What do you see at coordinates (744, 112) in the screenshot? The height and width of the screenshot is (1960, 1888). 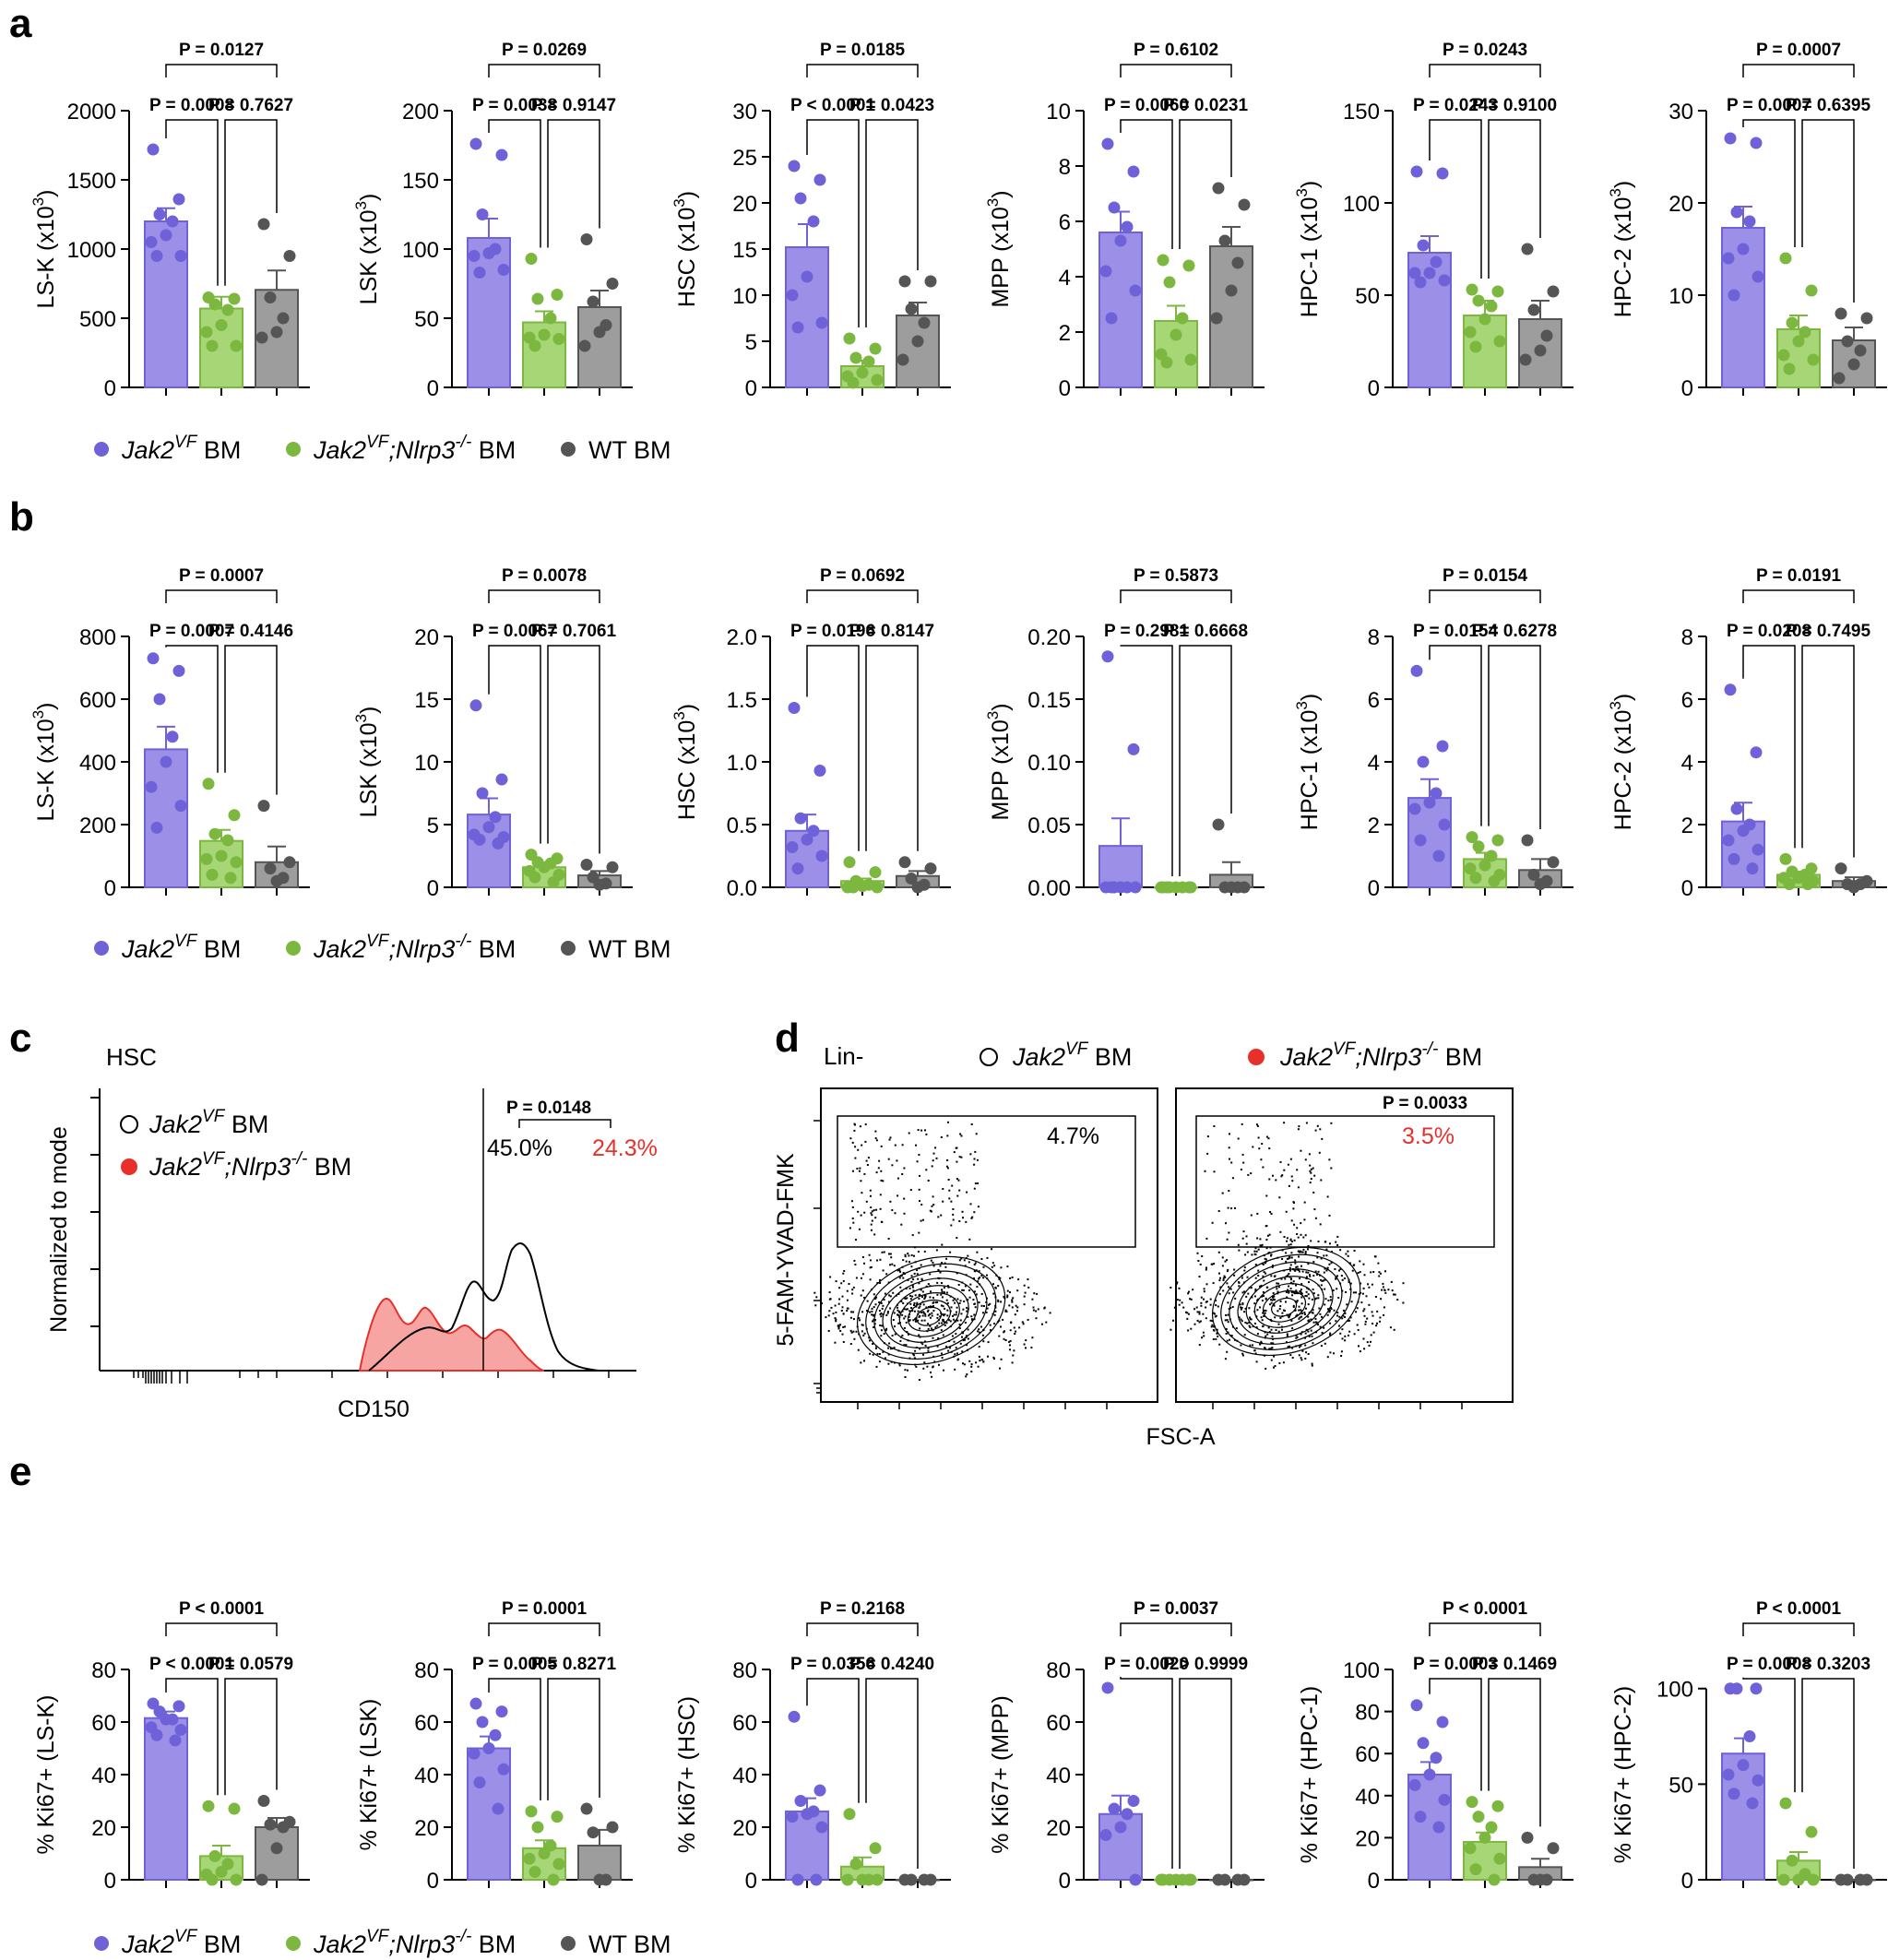 I see `y-tick-label: 30` at bounding box center [744, 112].